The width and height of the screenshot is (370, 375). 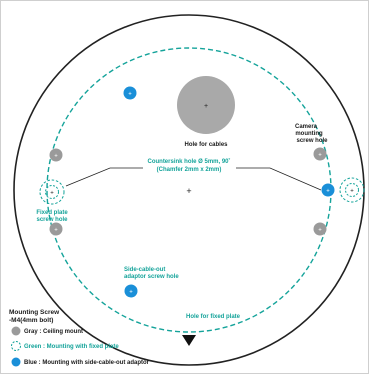 I want to click on legend-gray-dot-icon, so click(x=16, y=331).